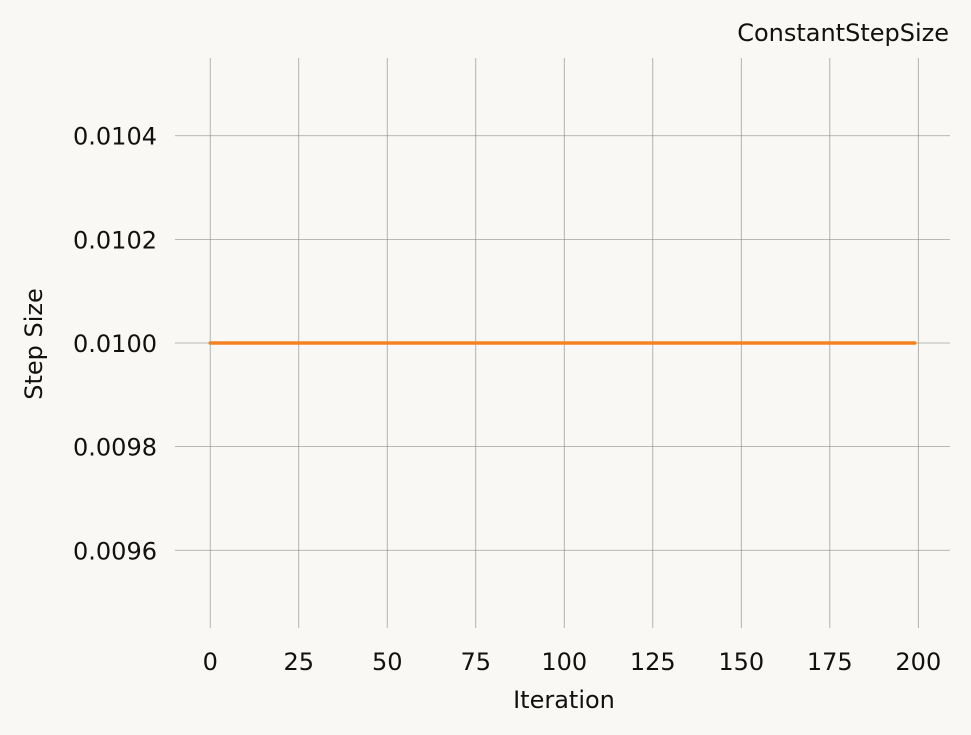 The height and width of the screenshot is (735, 971). I want to click on x-tick-label: 75, so click(475, 662).